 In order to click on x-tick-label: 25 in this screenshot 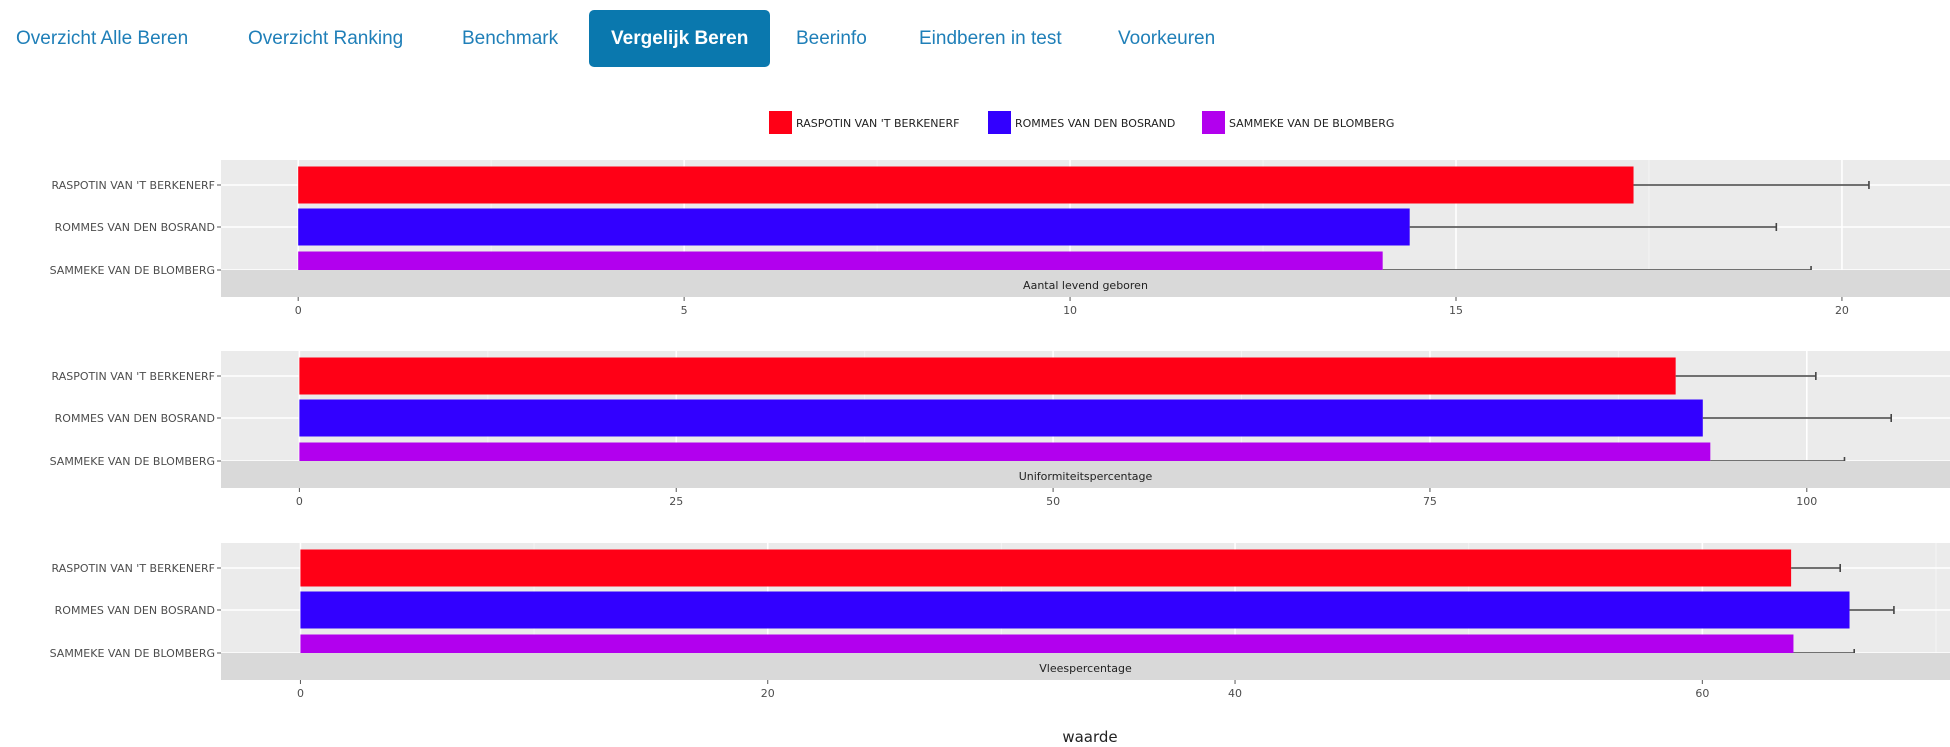, I will do `click(676, 501)`.